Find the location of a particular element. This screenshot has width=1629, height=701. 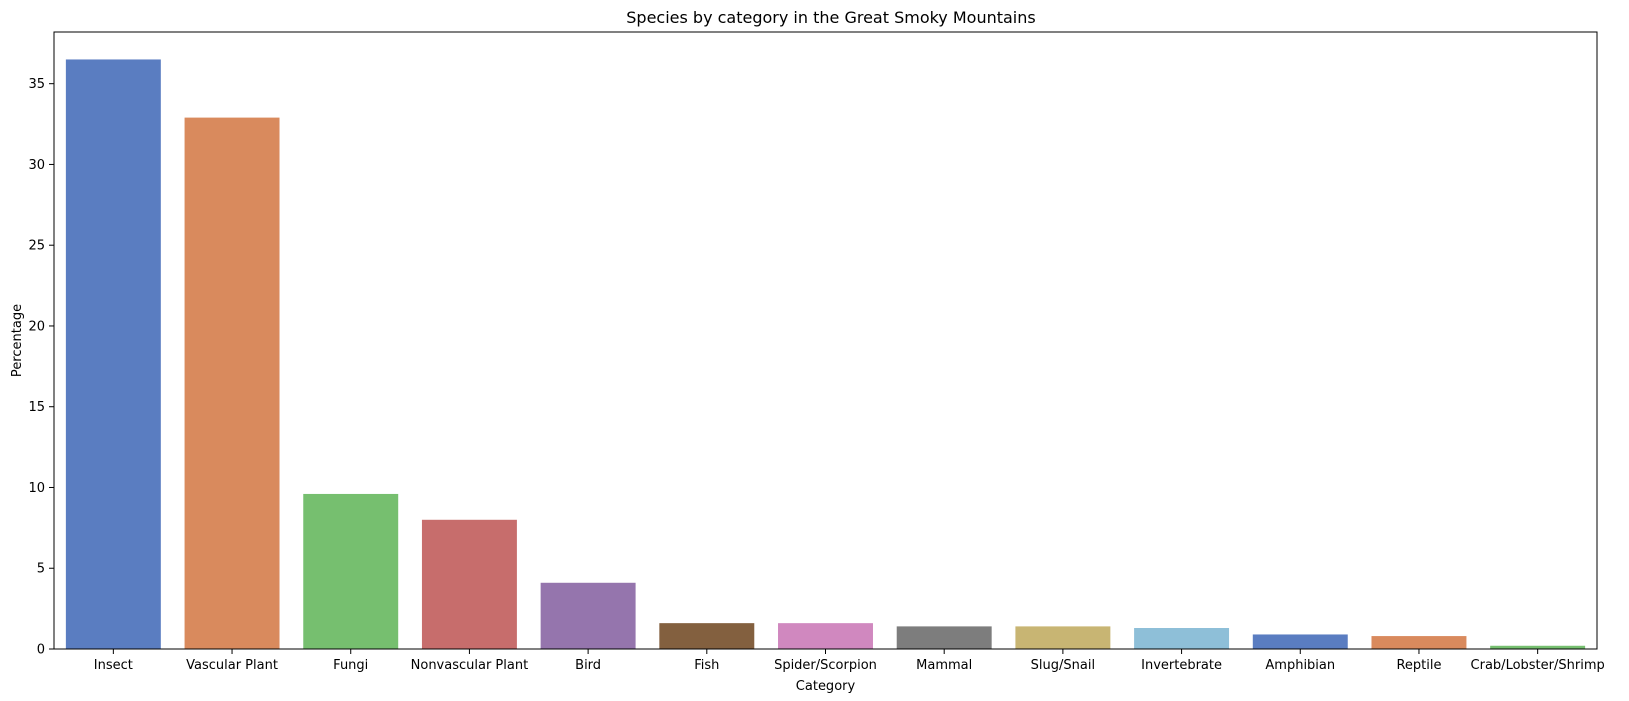

bar-invertebrate is located at coordinates (1182, 638).